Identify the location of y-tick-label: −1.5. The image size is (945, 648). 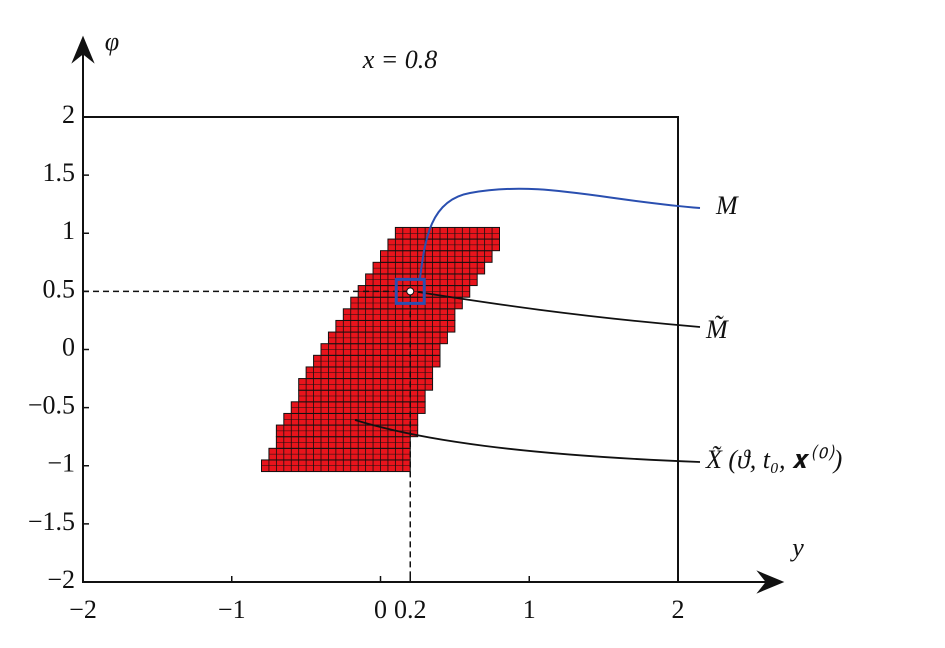
(51, 521).